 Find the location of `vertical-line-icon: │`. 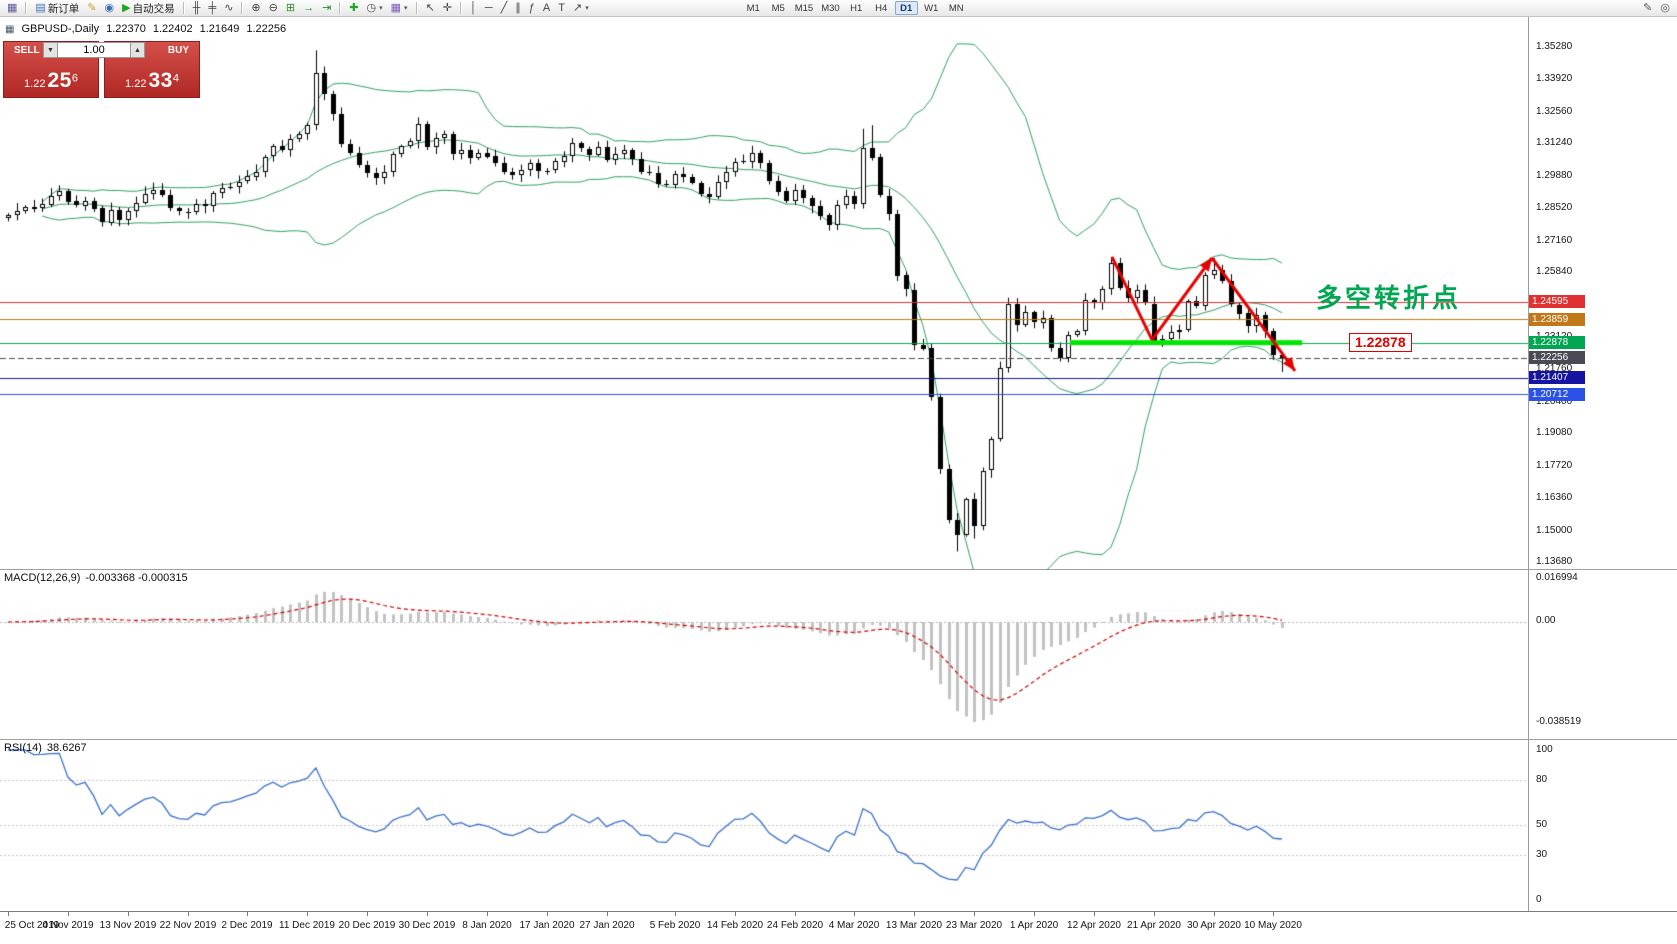

vertical-line-icon: │ is located at coordinates (473, 8).